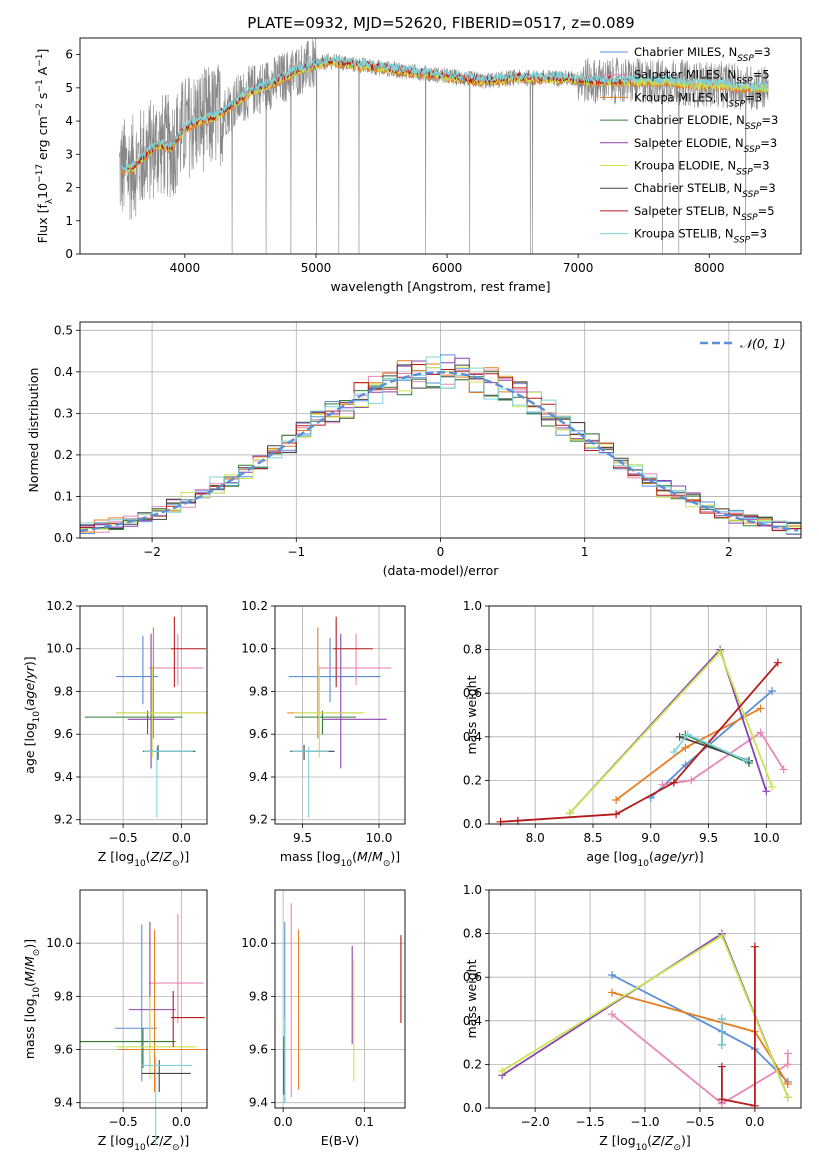 Image resolution: width=819 pixels, height=1170 pixels. I want to click on x-axis-label: Z [log10(Z/Z⊙)], so click(645, 1143).